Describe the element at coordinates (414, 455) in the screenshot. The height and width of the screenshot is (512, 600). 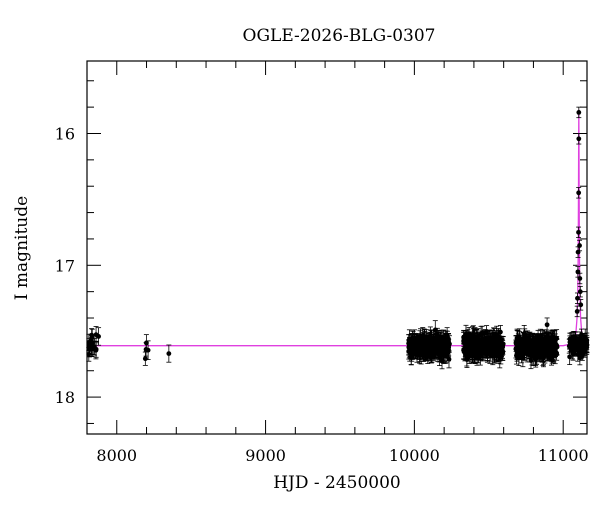
I see `x-tick-label: 10000` at that location.